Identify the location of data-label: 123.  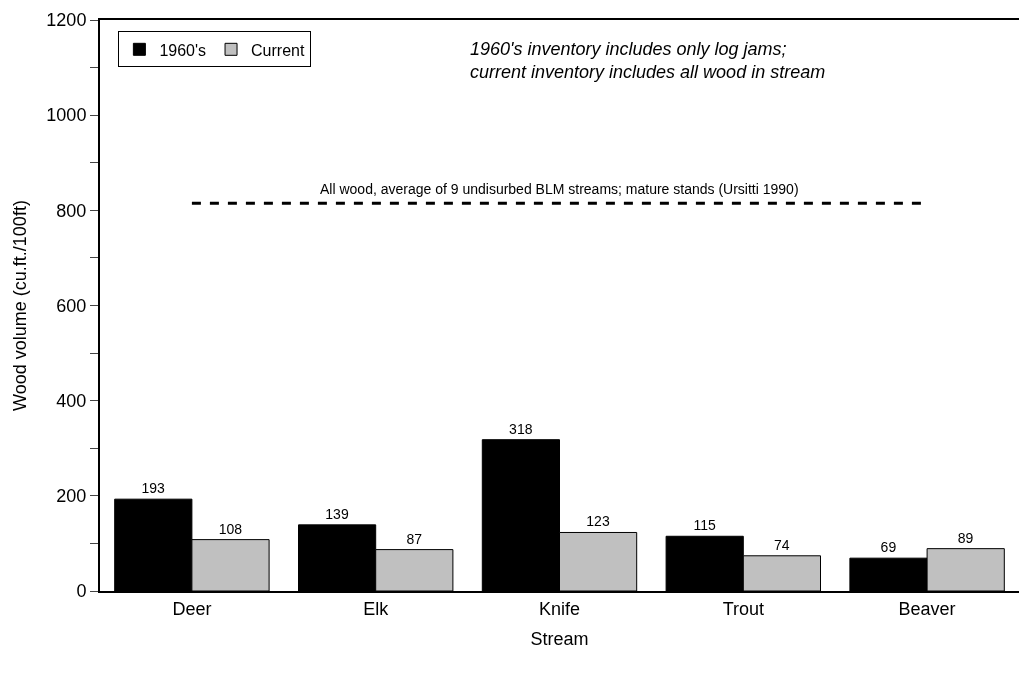
(598, 521).